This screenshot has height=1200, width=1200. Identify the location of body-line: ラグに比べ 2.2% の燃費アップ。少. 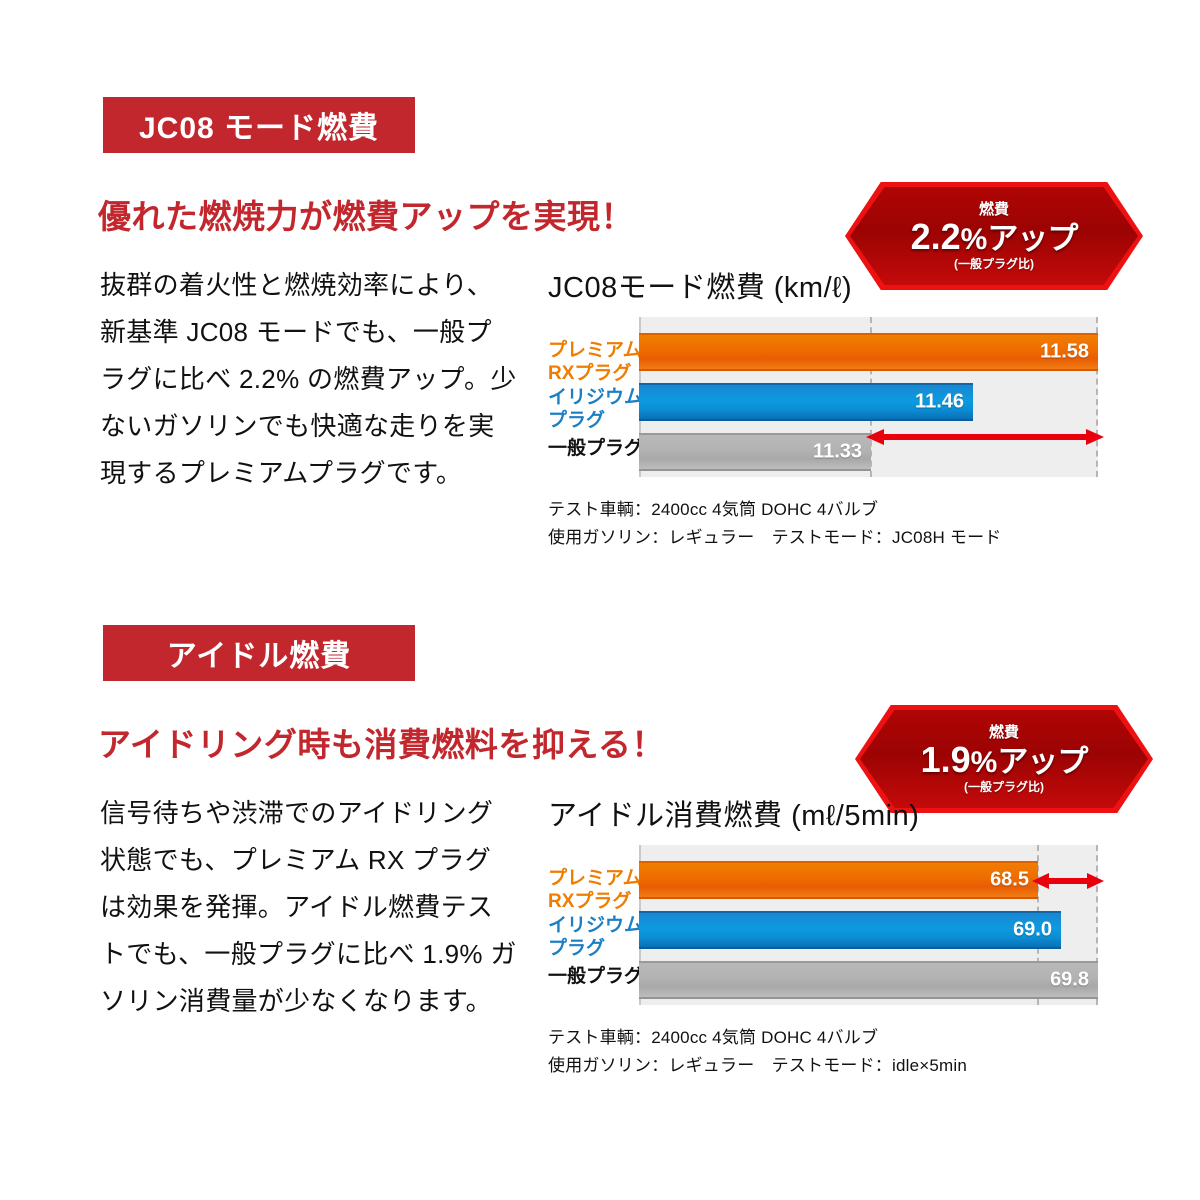
(308, 379).